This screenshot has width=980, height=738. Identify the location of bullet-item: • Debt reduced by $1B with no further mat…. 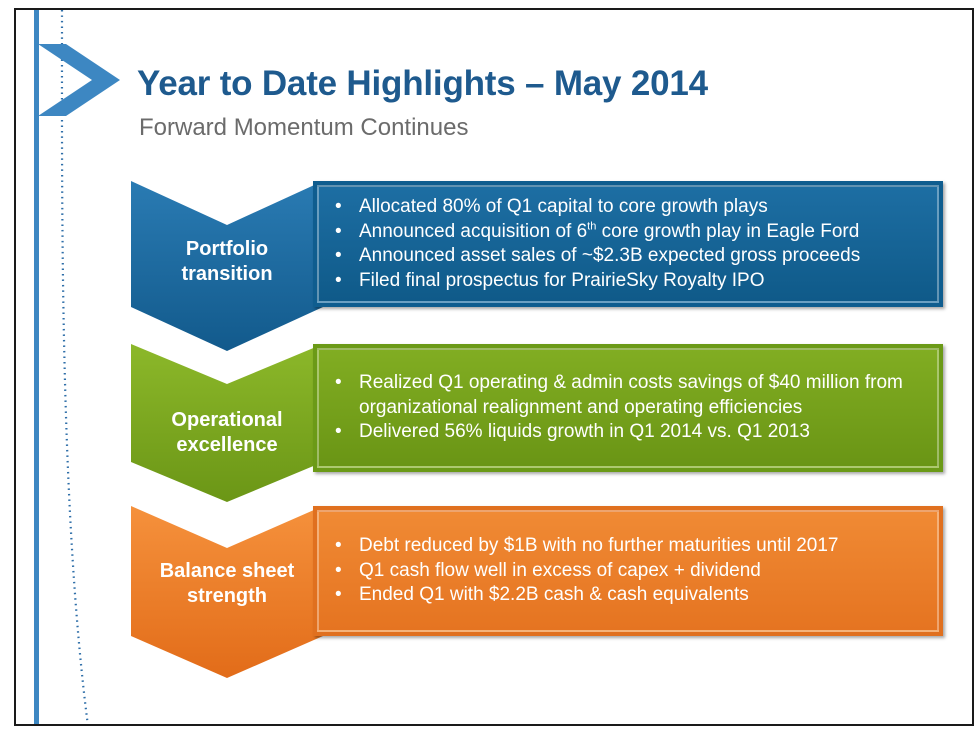
(587, 546).